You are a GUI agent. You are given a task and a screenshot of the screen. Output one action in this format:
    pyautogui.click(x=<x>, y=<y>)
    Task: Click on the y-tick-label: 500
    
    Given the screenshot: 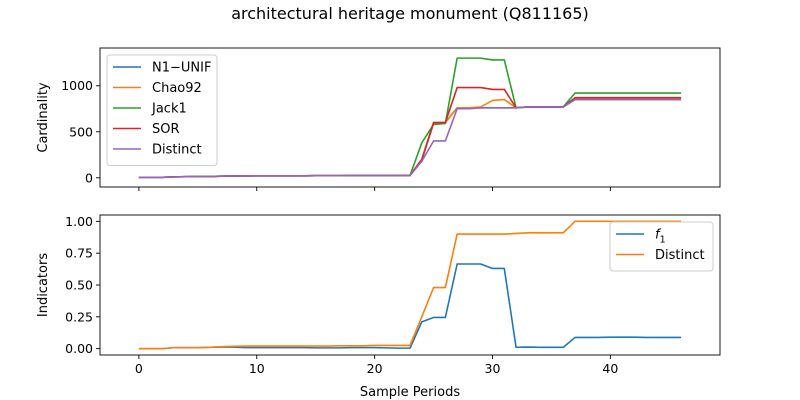 What is the action you would take?
    pyautogui.click(x=81, y=131)
    